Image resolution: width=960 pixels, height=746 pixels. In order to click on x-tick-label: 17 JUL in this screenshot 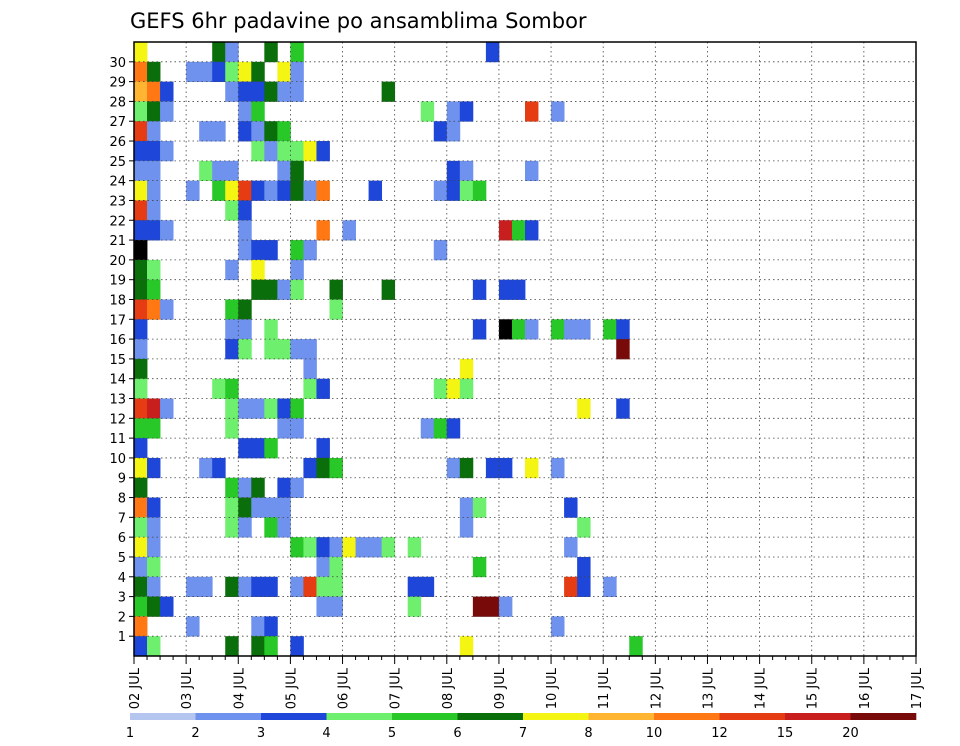, I will do `click(917, 688)`.